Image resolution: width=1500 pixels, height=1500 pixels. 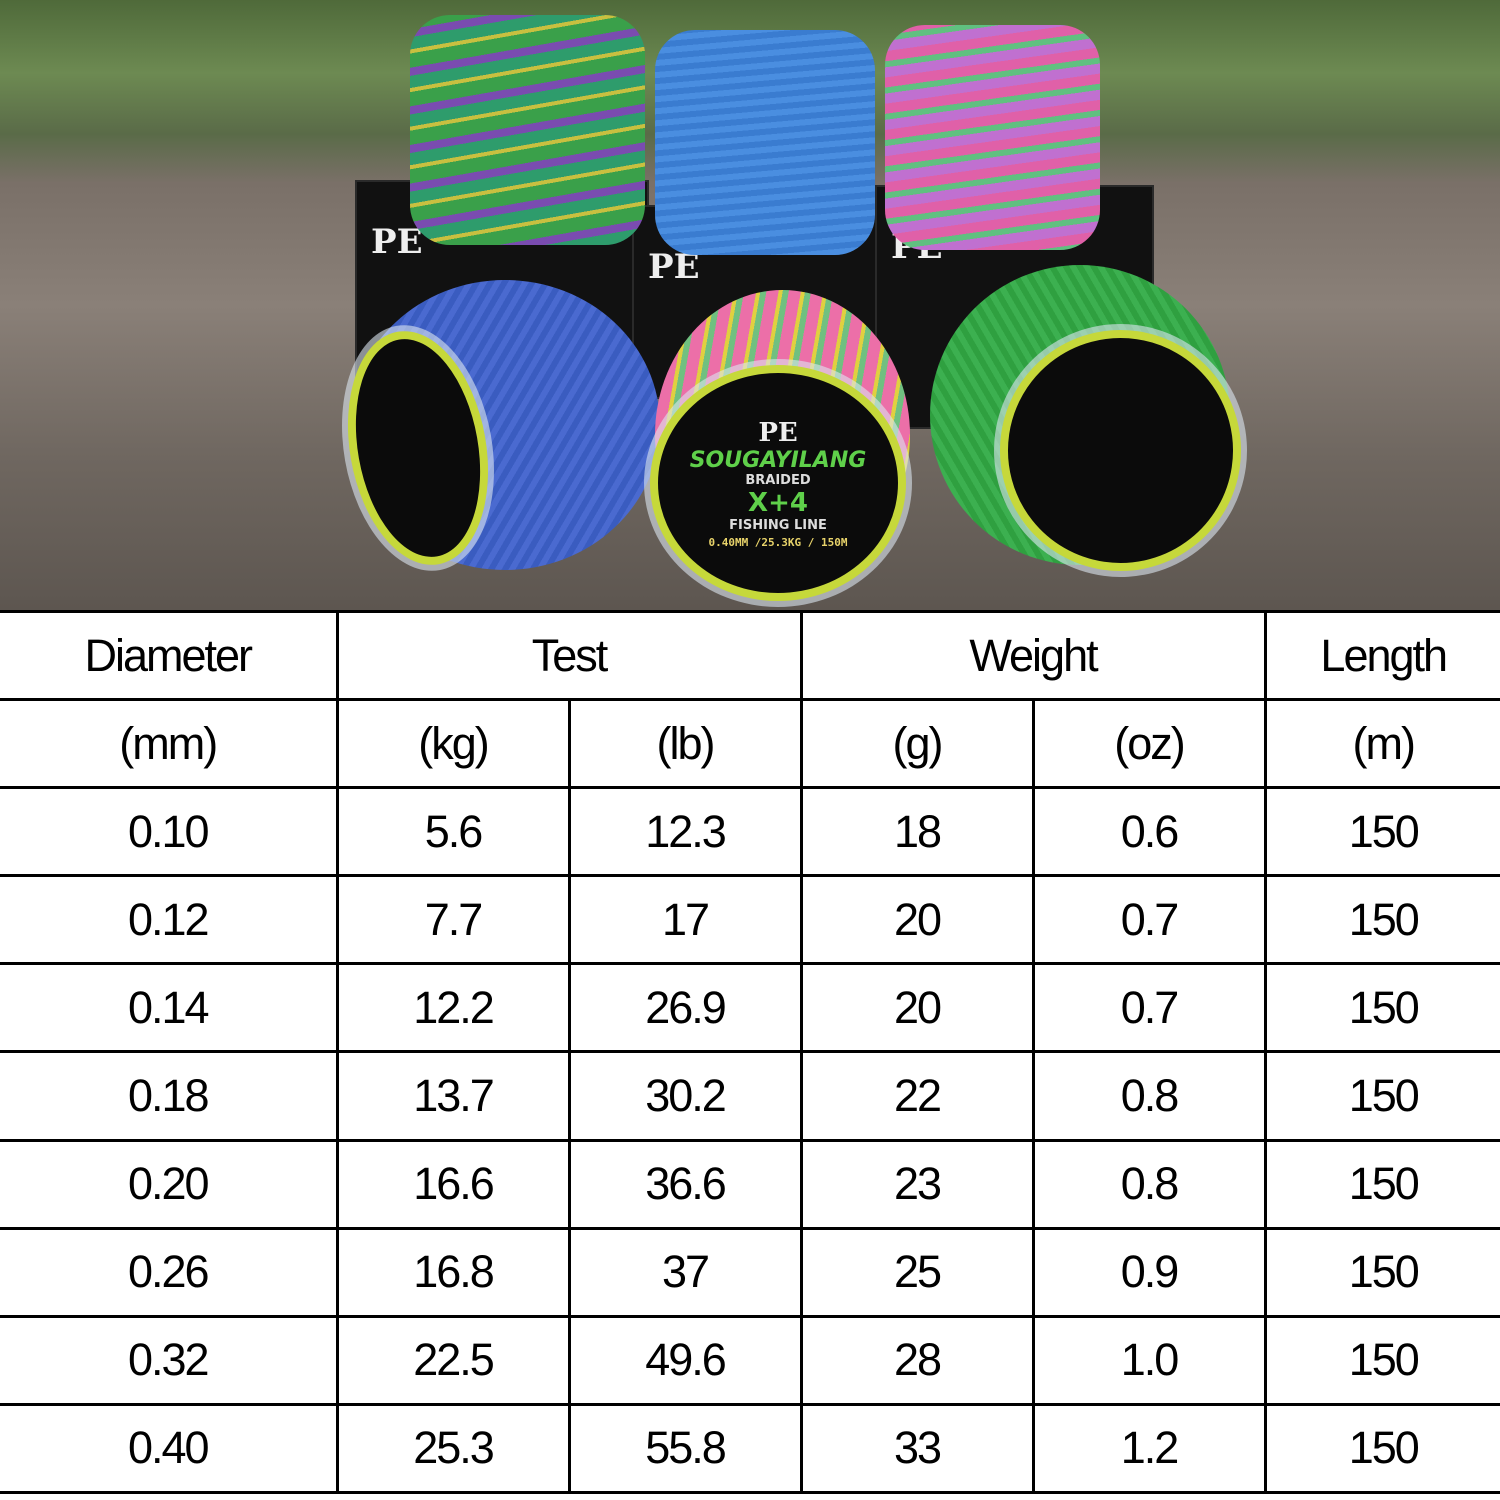 What do you see at coordinates (778, 480) in the screenshot?
I see `label-braided: BRAIDED` at bounding box center [778, 480].